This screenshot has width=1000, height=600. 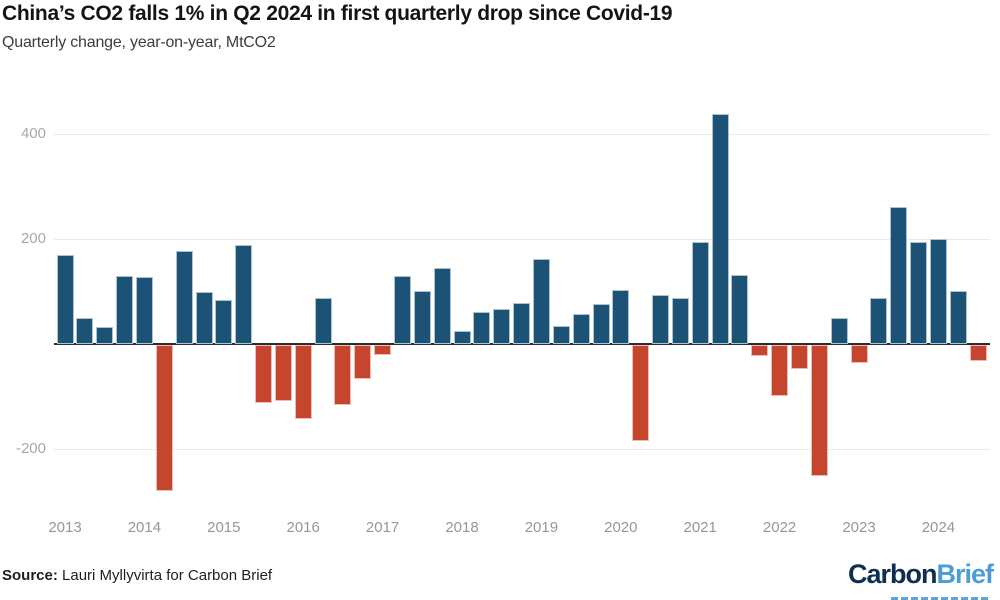 I want to click on source-text: Lauri Myllyvirta for Carbon Brief, so click(x=167, y=575).